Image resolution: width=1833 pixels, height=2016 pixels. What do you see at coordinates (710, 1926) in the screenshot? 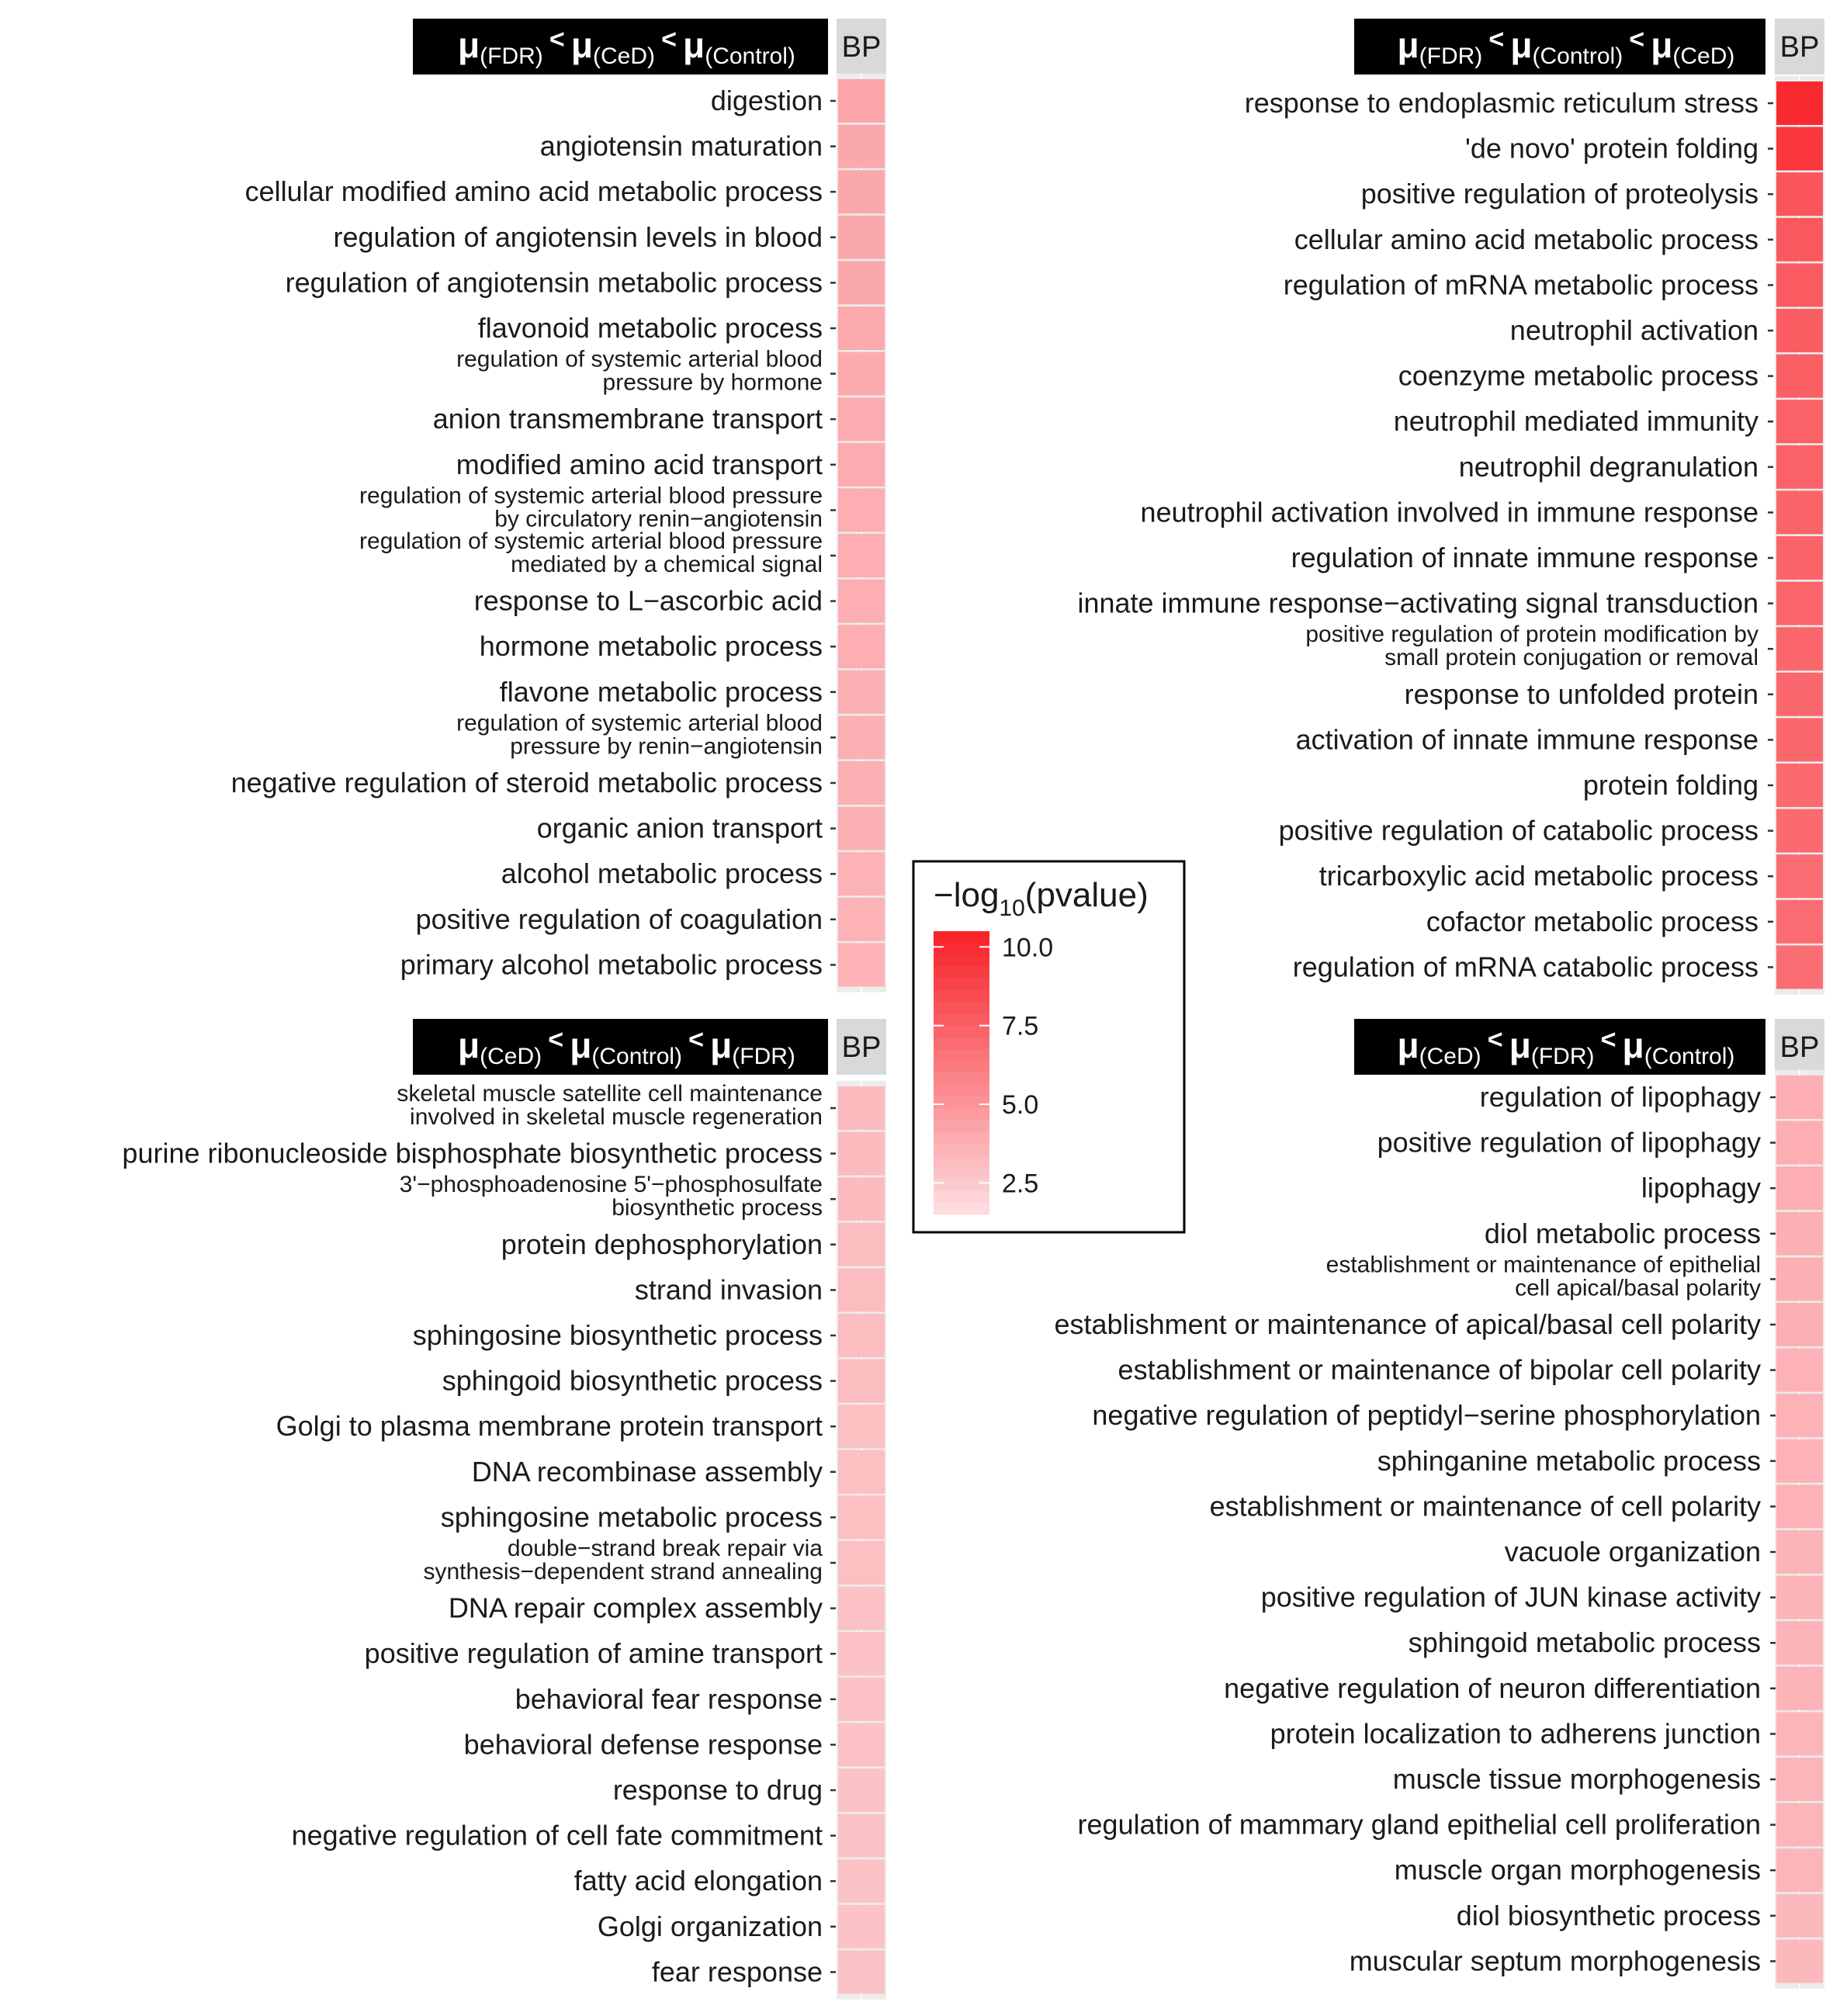
I see `term-label: Golgi organization` at bounding box center [710, 1926].